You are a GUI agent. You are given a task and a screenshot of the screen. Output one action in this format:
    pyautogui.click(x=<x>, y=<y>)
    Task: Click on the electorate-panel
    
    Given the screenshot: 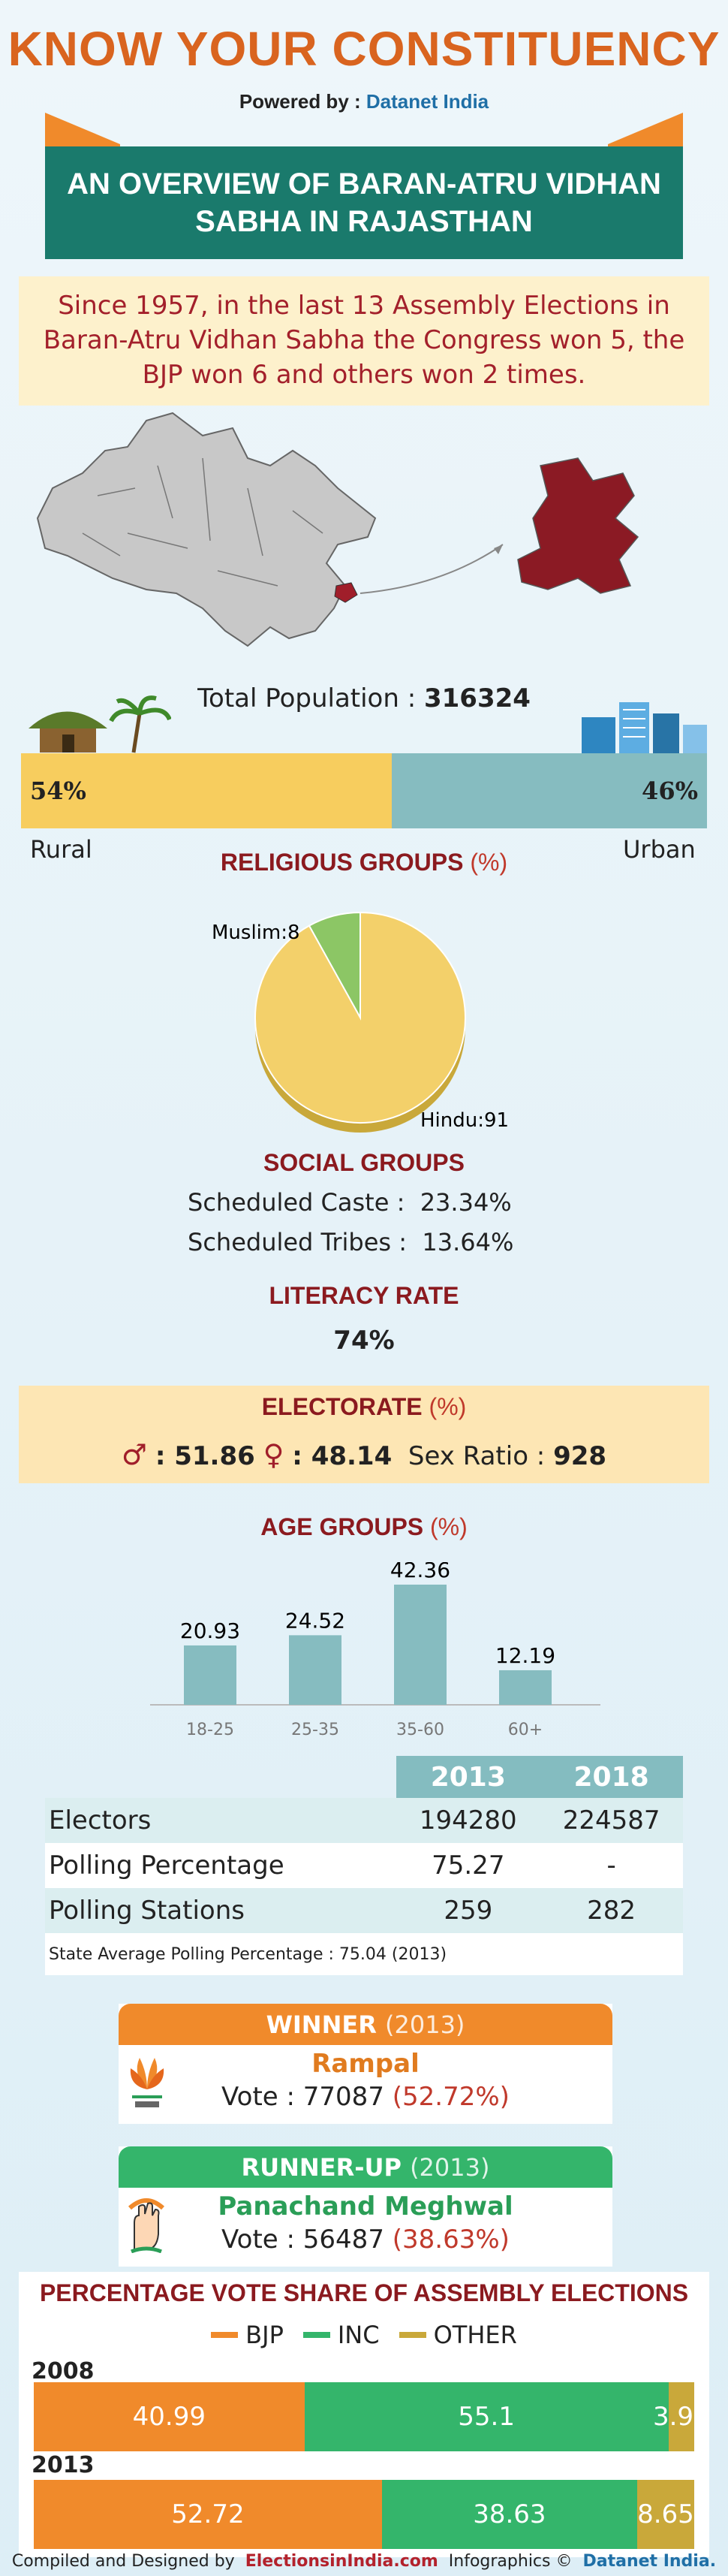 What is the action you would take?
    pyautogui.click(x=364, y=1434)
    